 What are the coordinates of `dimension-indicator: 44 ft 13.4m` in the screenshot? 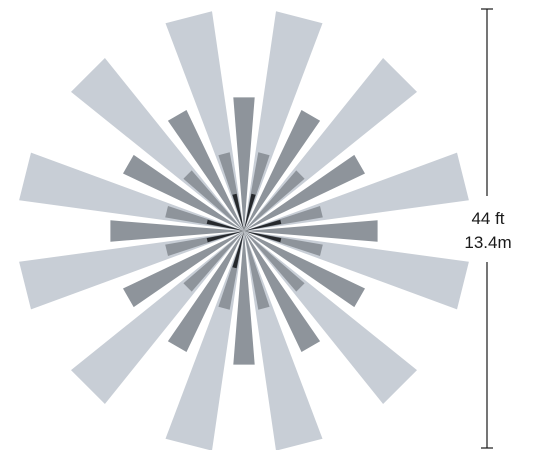 It's located at (488, 228).